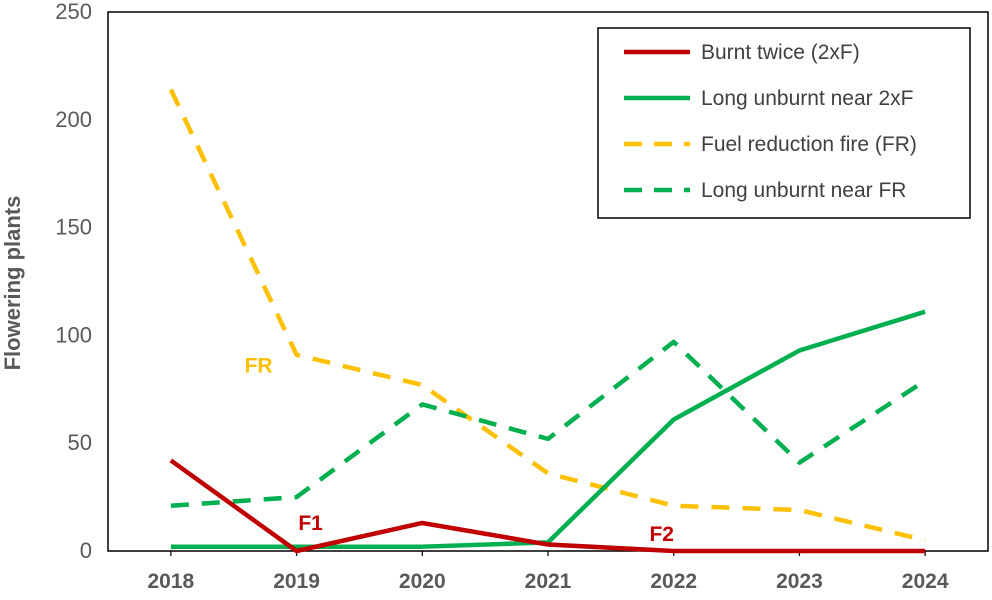 This screenshot has height=600, width=992. I want to click on y-tick-label: 150, so click(73, 227).